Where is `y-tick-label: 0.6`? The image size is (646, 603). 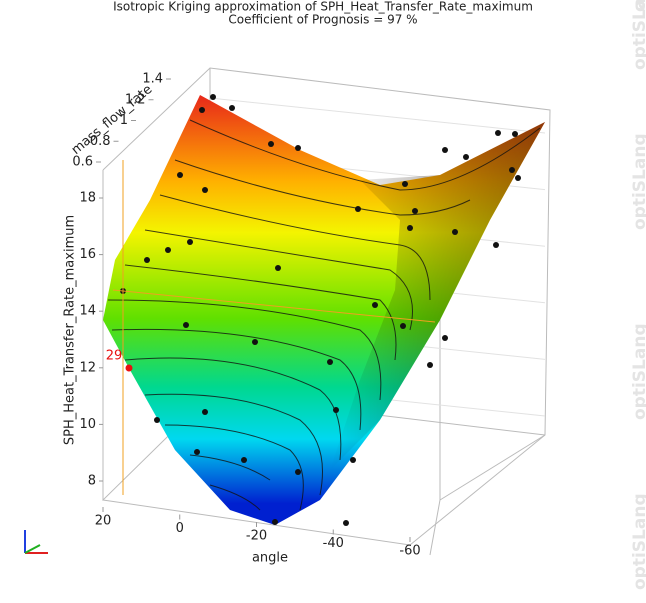
y-tick-label: 0.6 is located at coordinates (82, 162).